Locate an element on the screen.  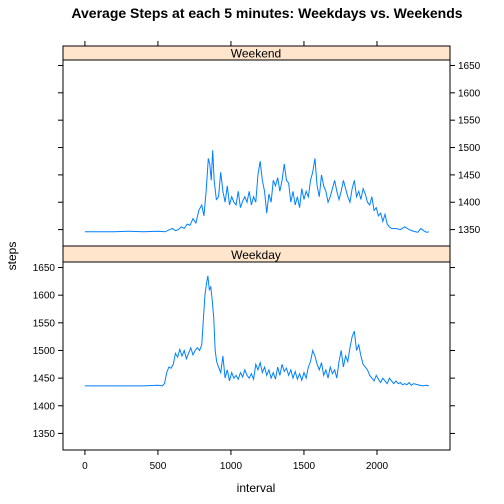
weekday-y-tick-label: 1350 is located at coordinates (44, 434).